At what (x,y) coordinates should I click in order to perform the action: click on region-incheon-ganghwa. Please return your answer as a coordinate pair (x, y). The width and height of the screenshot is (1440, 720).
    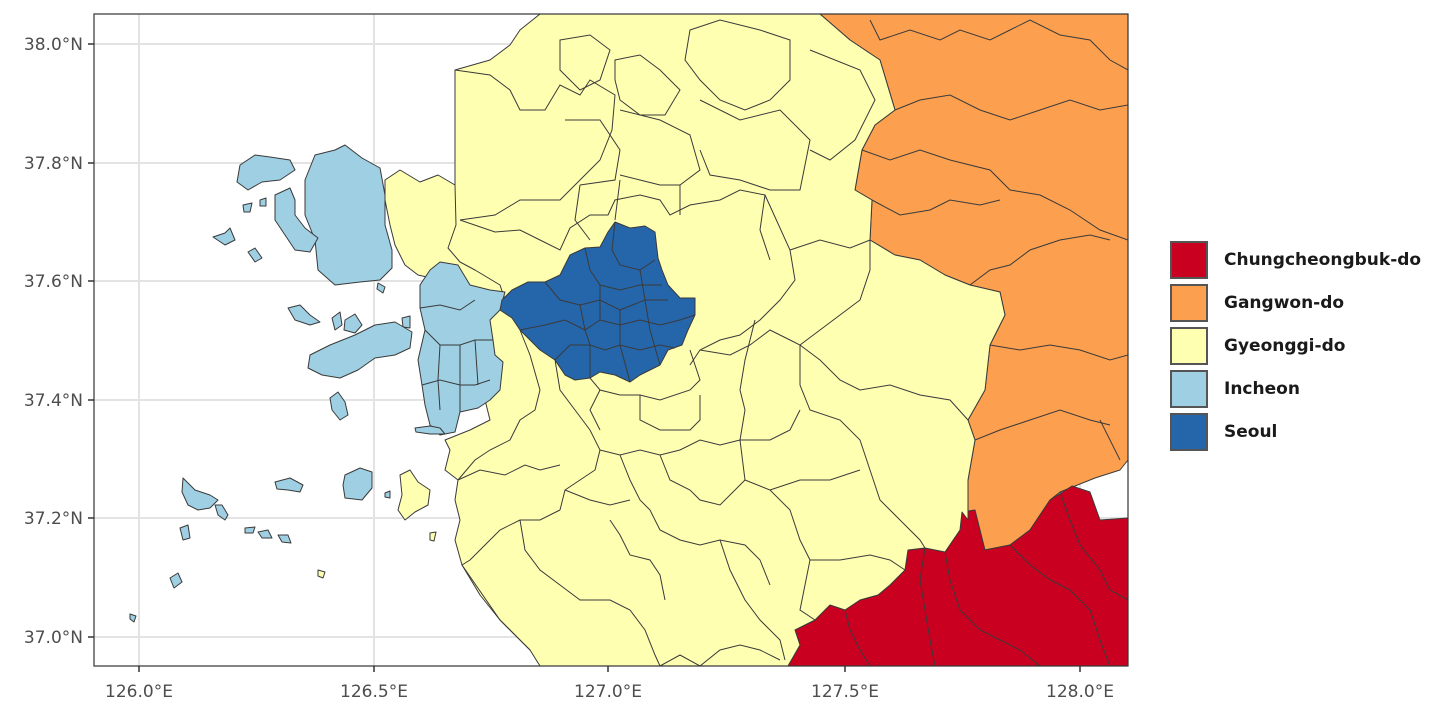
    Looking at the image, I should click on (348, 215).